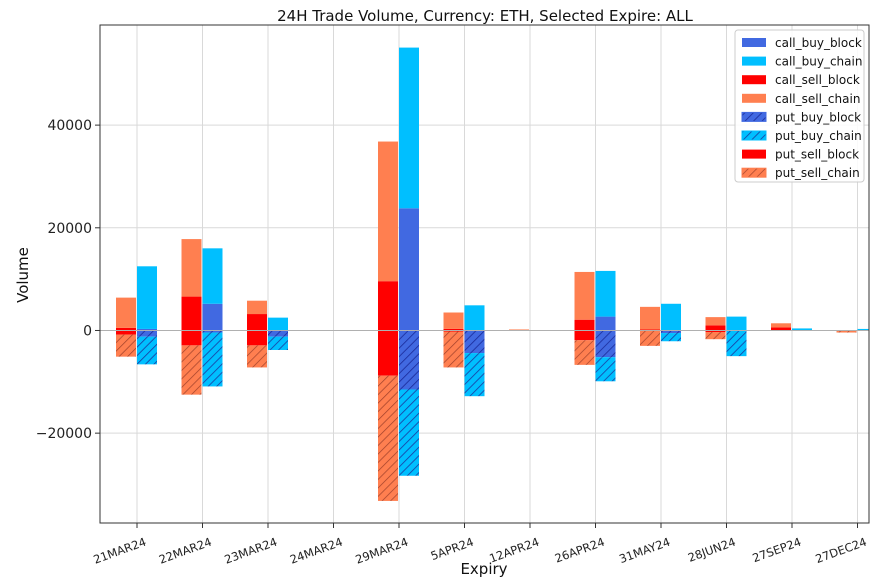 This screenshot has width=891, height=586. What do you see at coordinates (841, 550) in the screenshot?
I see `x-tick-label: 27DEC24` at bounding box center [841, 550].